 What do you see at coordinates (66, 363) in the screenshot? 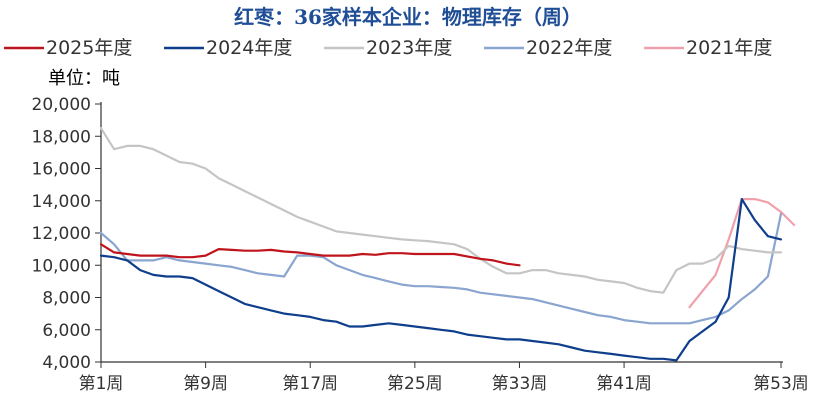
I see `y-tick-label: 4,000` at bounding box center [66, 363].